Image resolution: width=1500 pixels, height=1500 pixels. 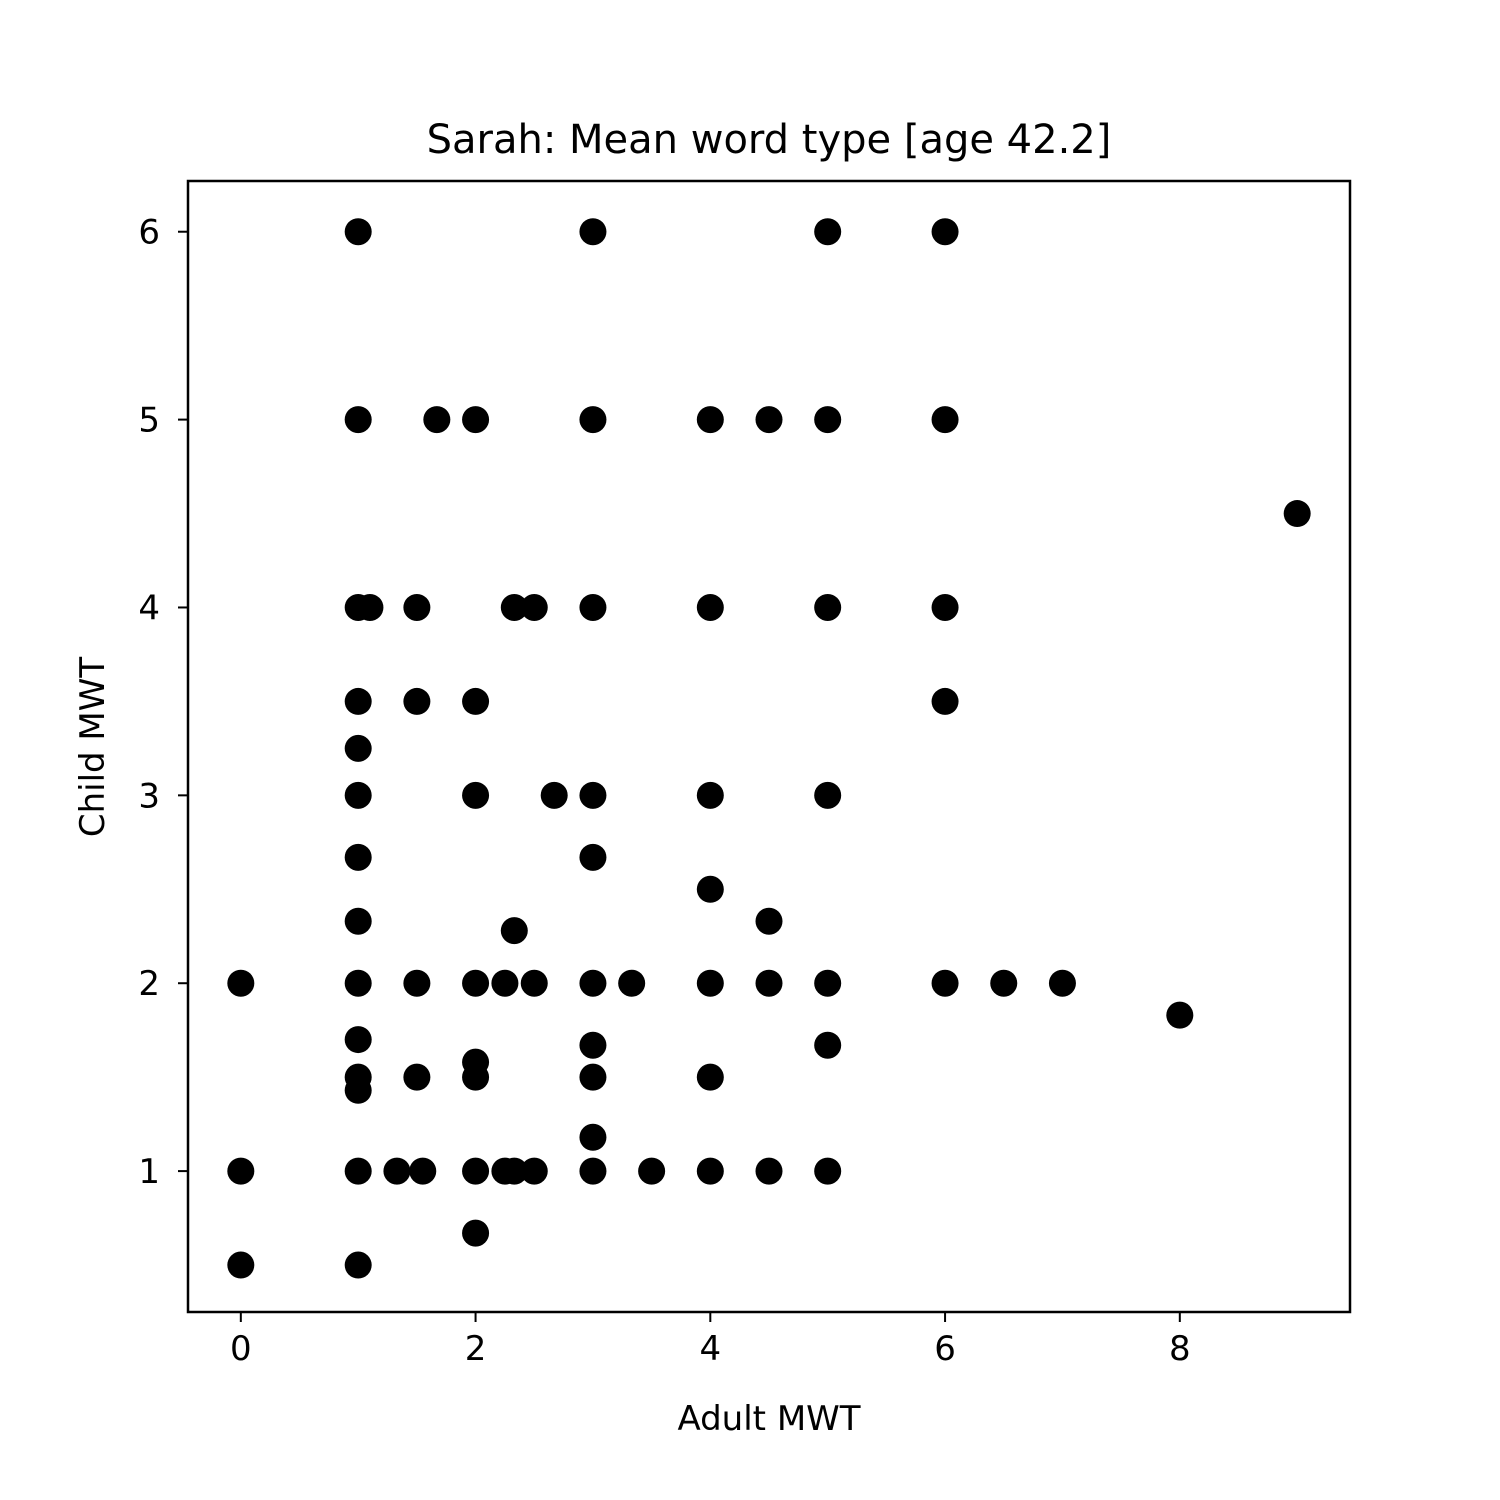 What do you see at coordinates (710, 1349) in the screenshot?
I see `x-tick-label: 4` at bounding box center [710, 1349].